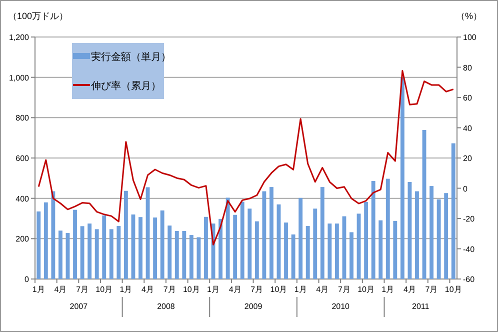 This screenshot has width=498, height=332. Describe the element at coordinates (467, 158) in the screenshot. I see `y2-tick-label: 20` at that location.